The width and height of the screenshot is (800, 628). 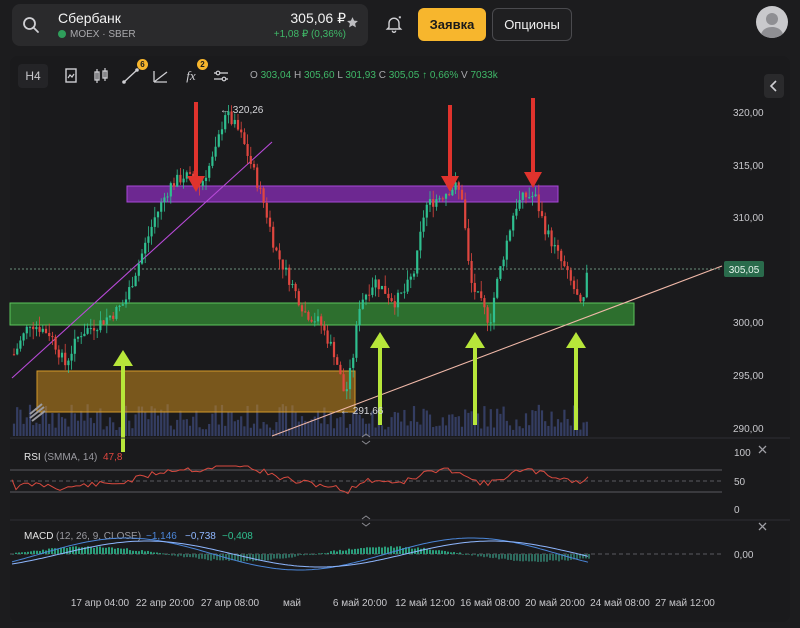 I want to click on user-icon, so click(x=772, y=25).